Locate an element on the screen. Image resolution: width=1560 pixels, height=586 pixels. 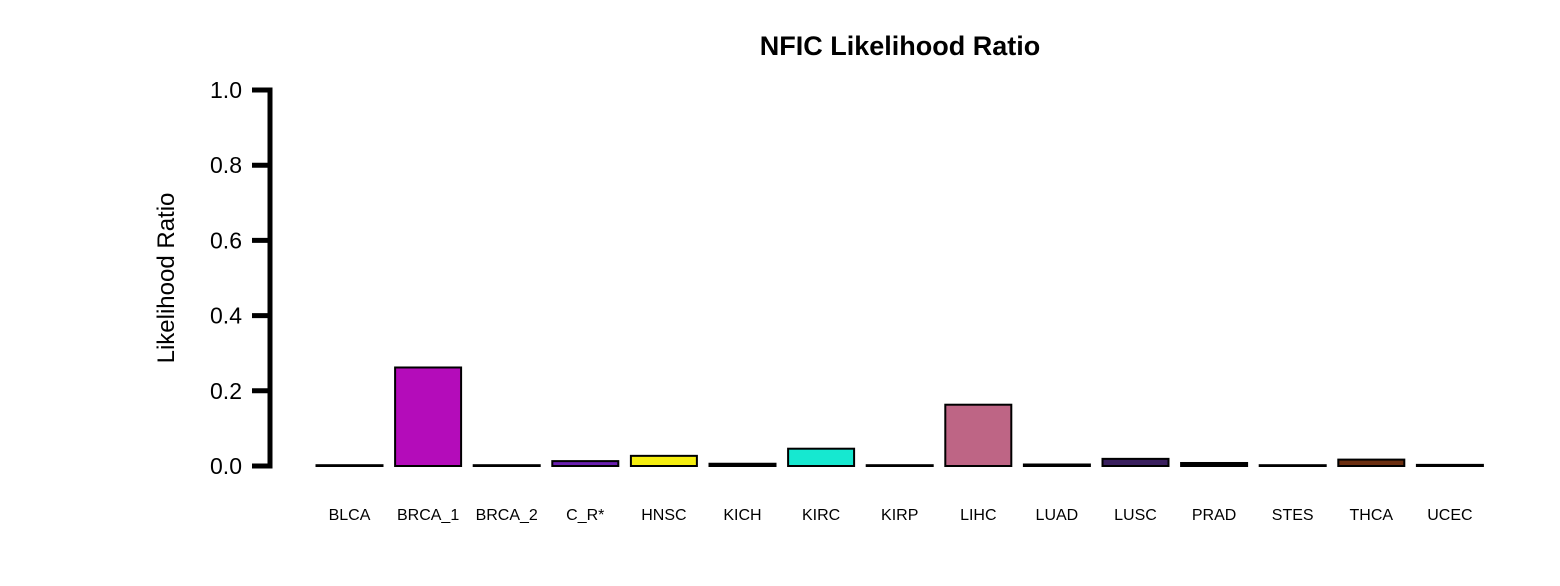
bar-blca is located at coordinates (349, 466).